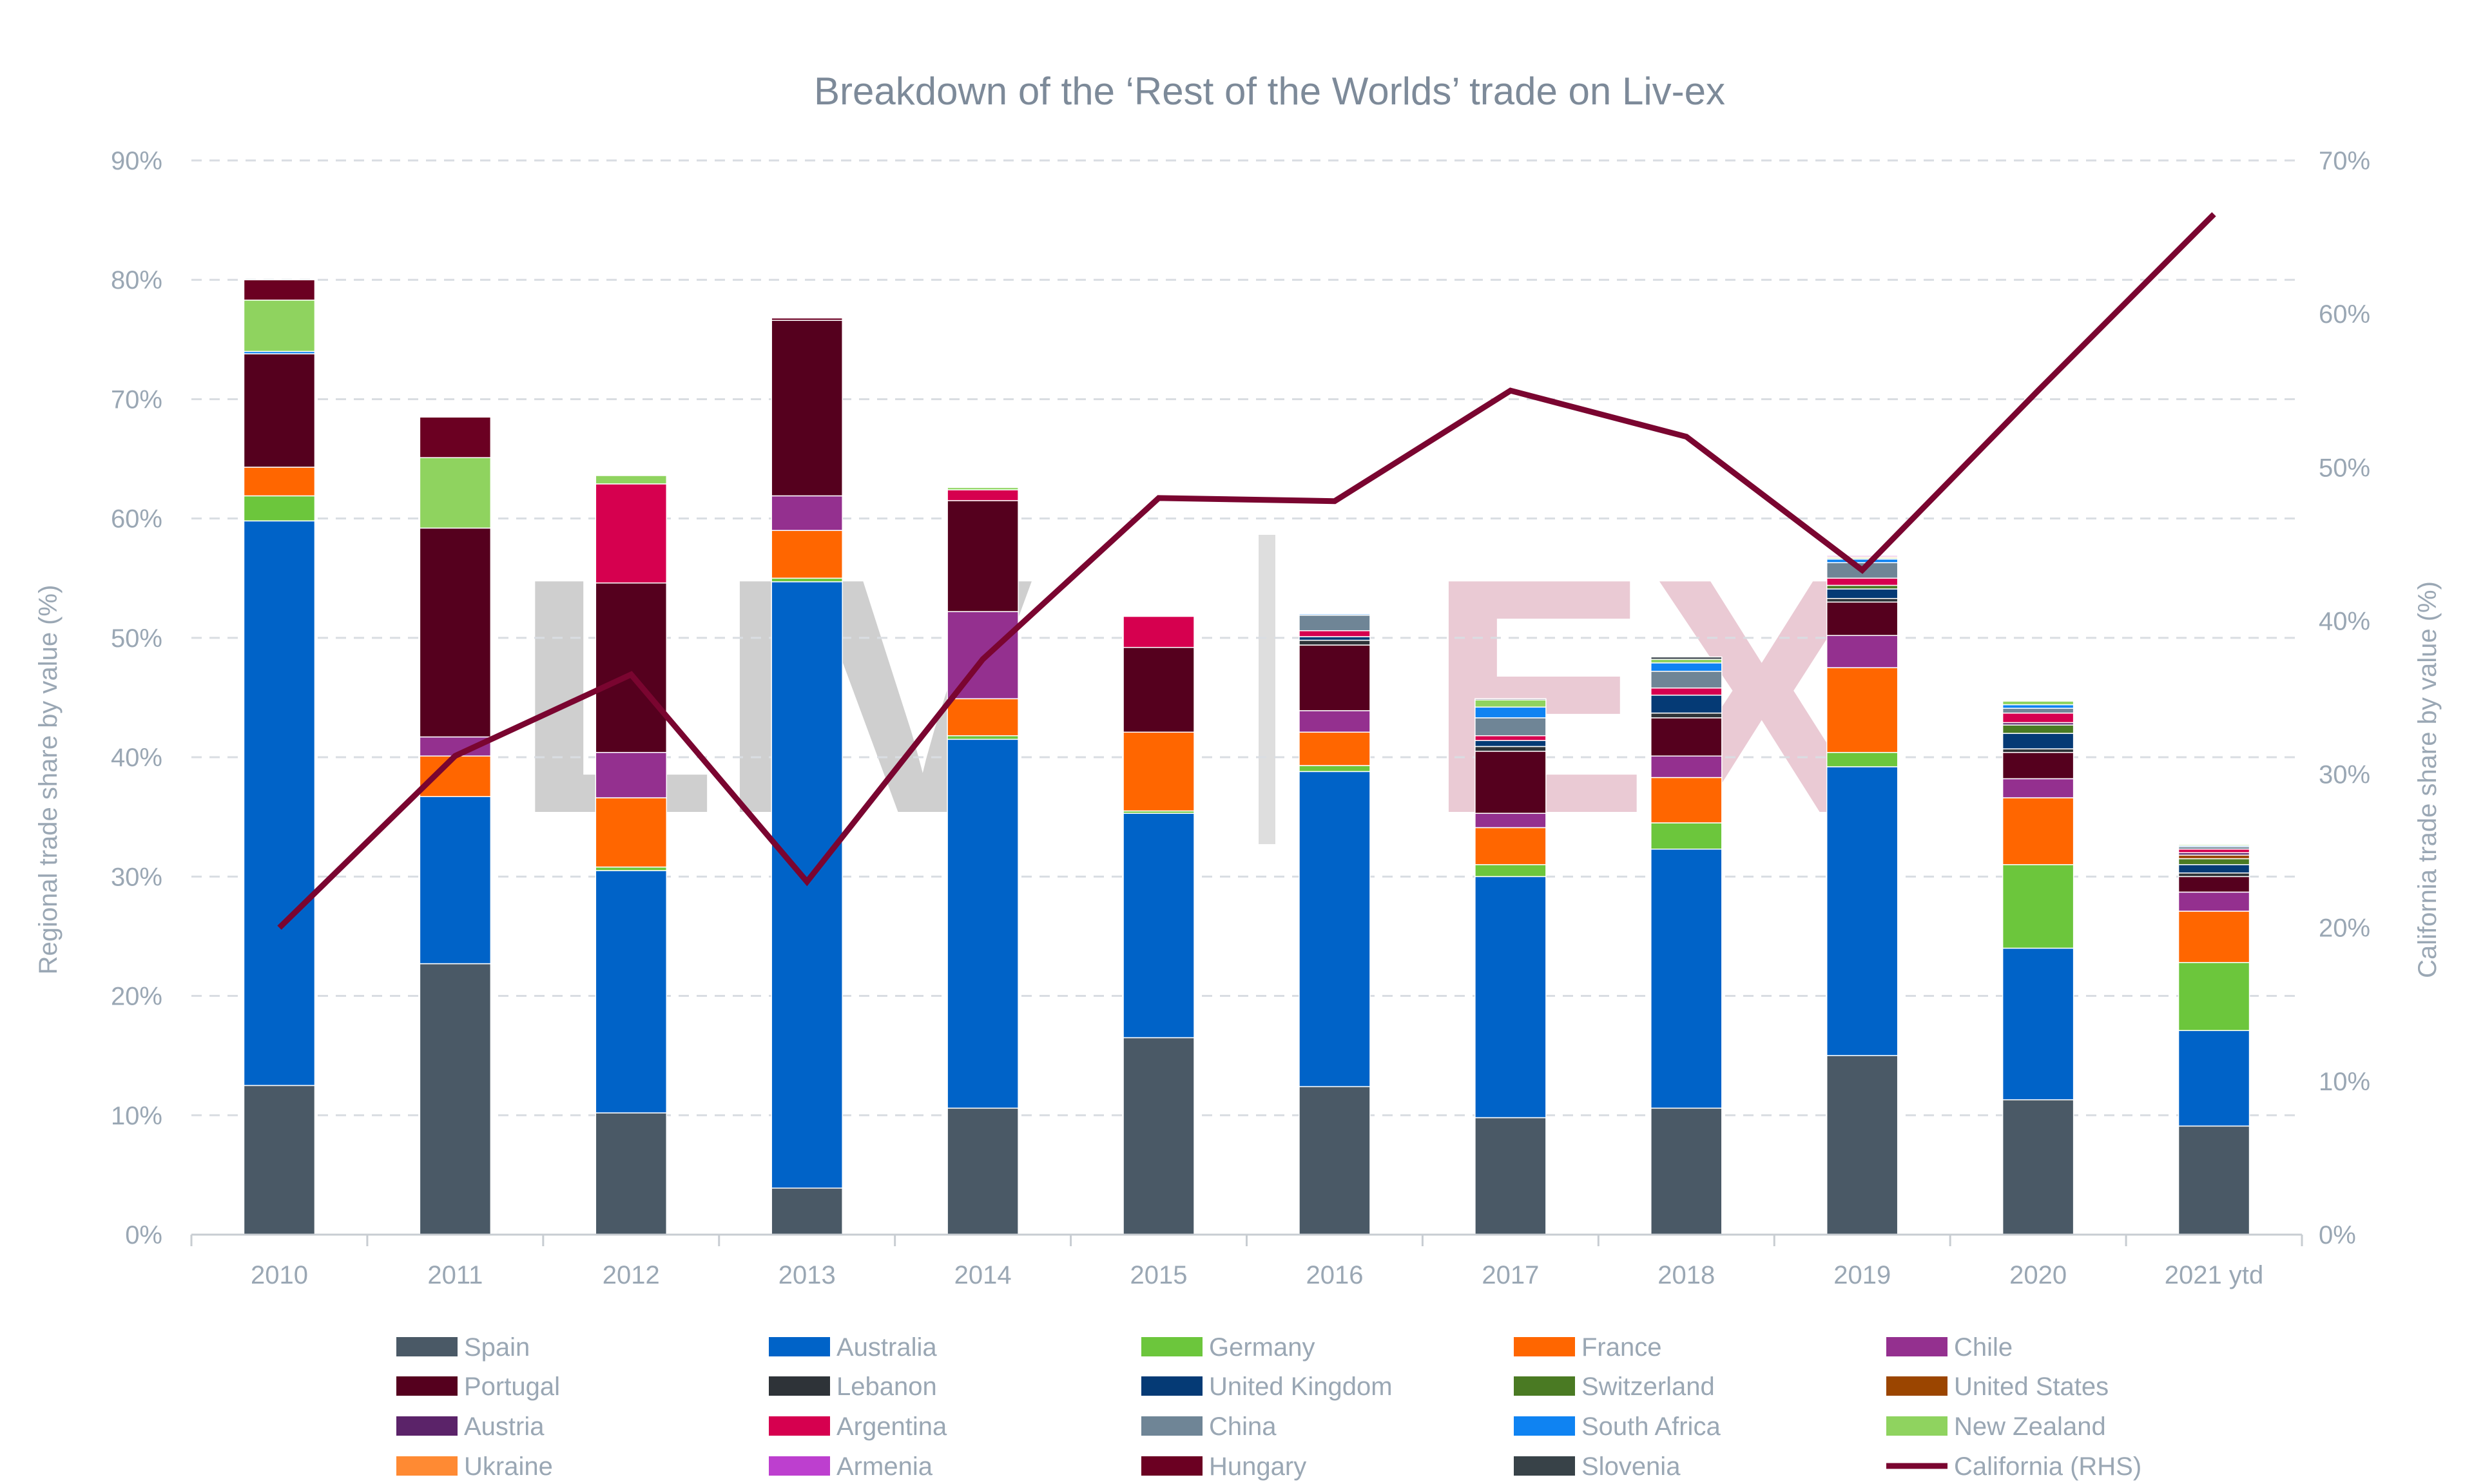 This screenshot has width=2474, height=1484. Describe the element at coordinates (2344, 161) in the screenshot. I see `y2-tick-label: 70%` at that location.